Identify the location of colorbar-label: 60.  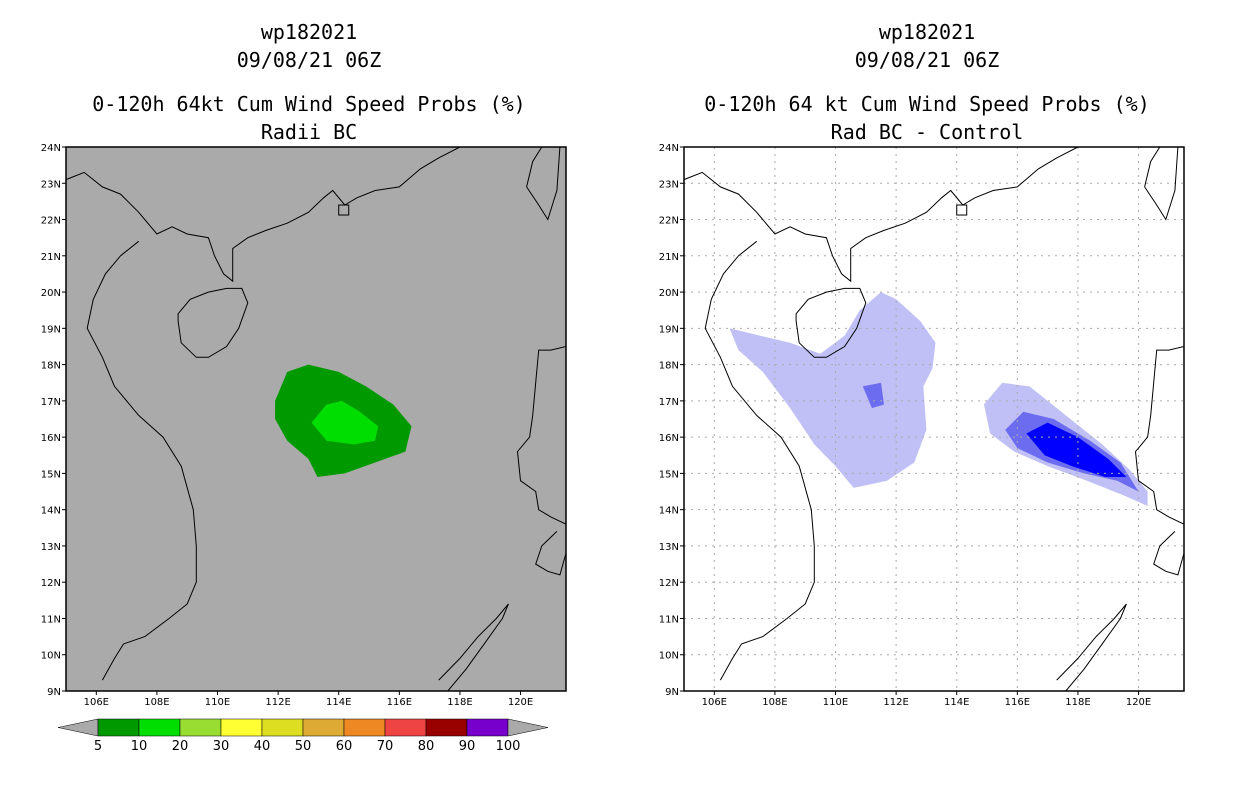
(344, 746).